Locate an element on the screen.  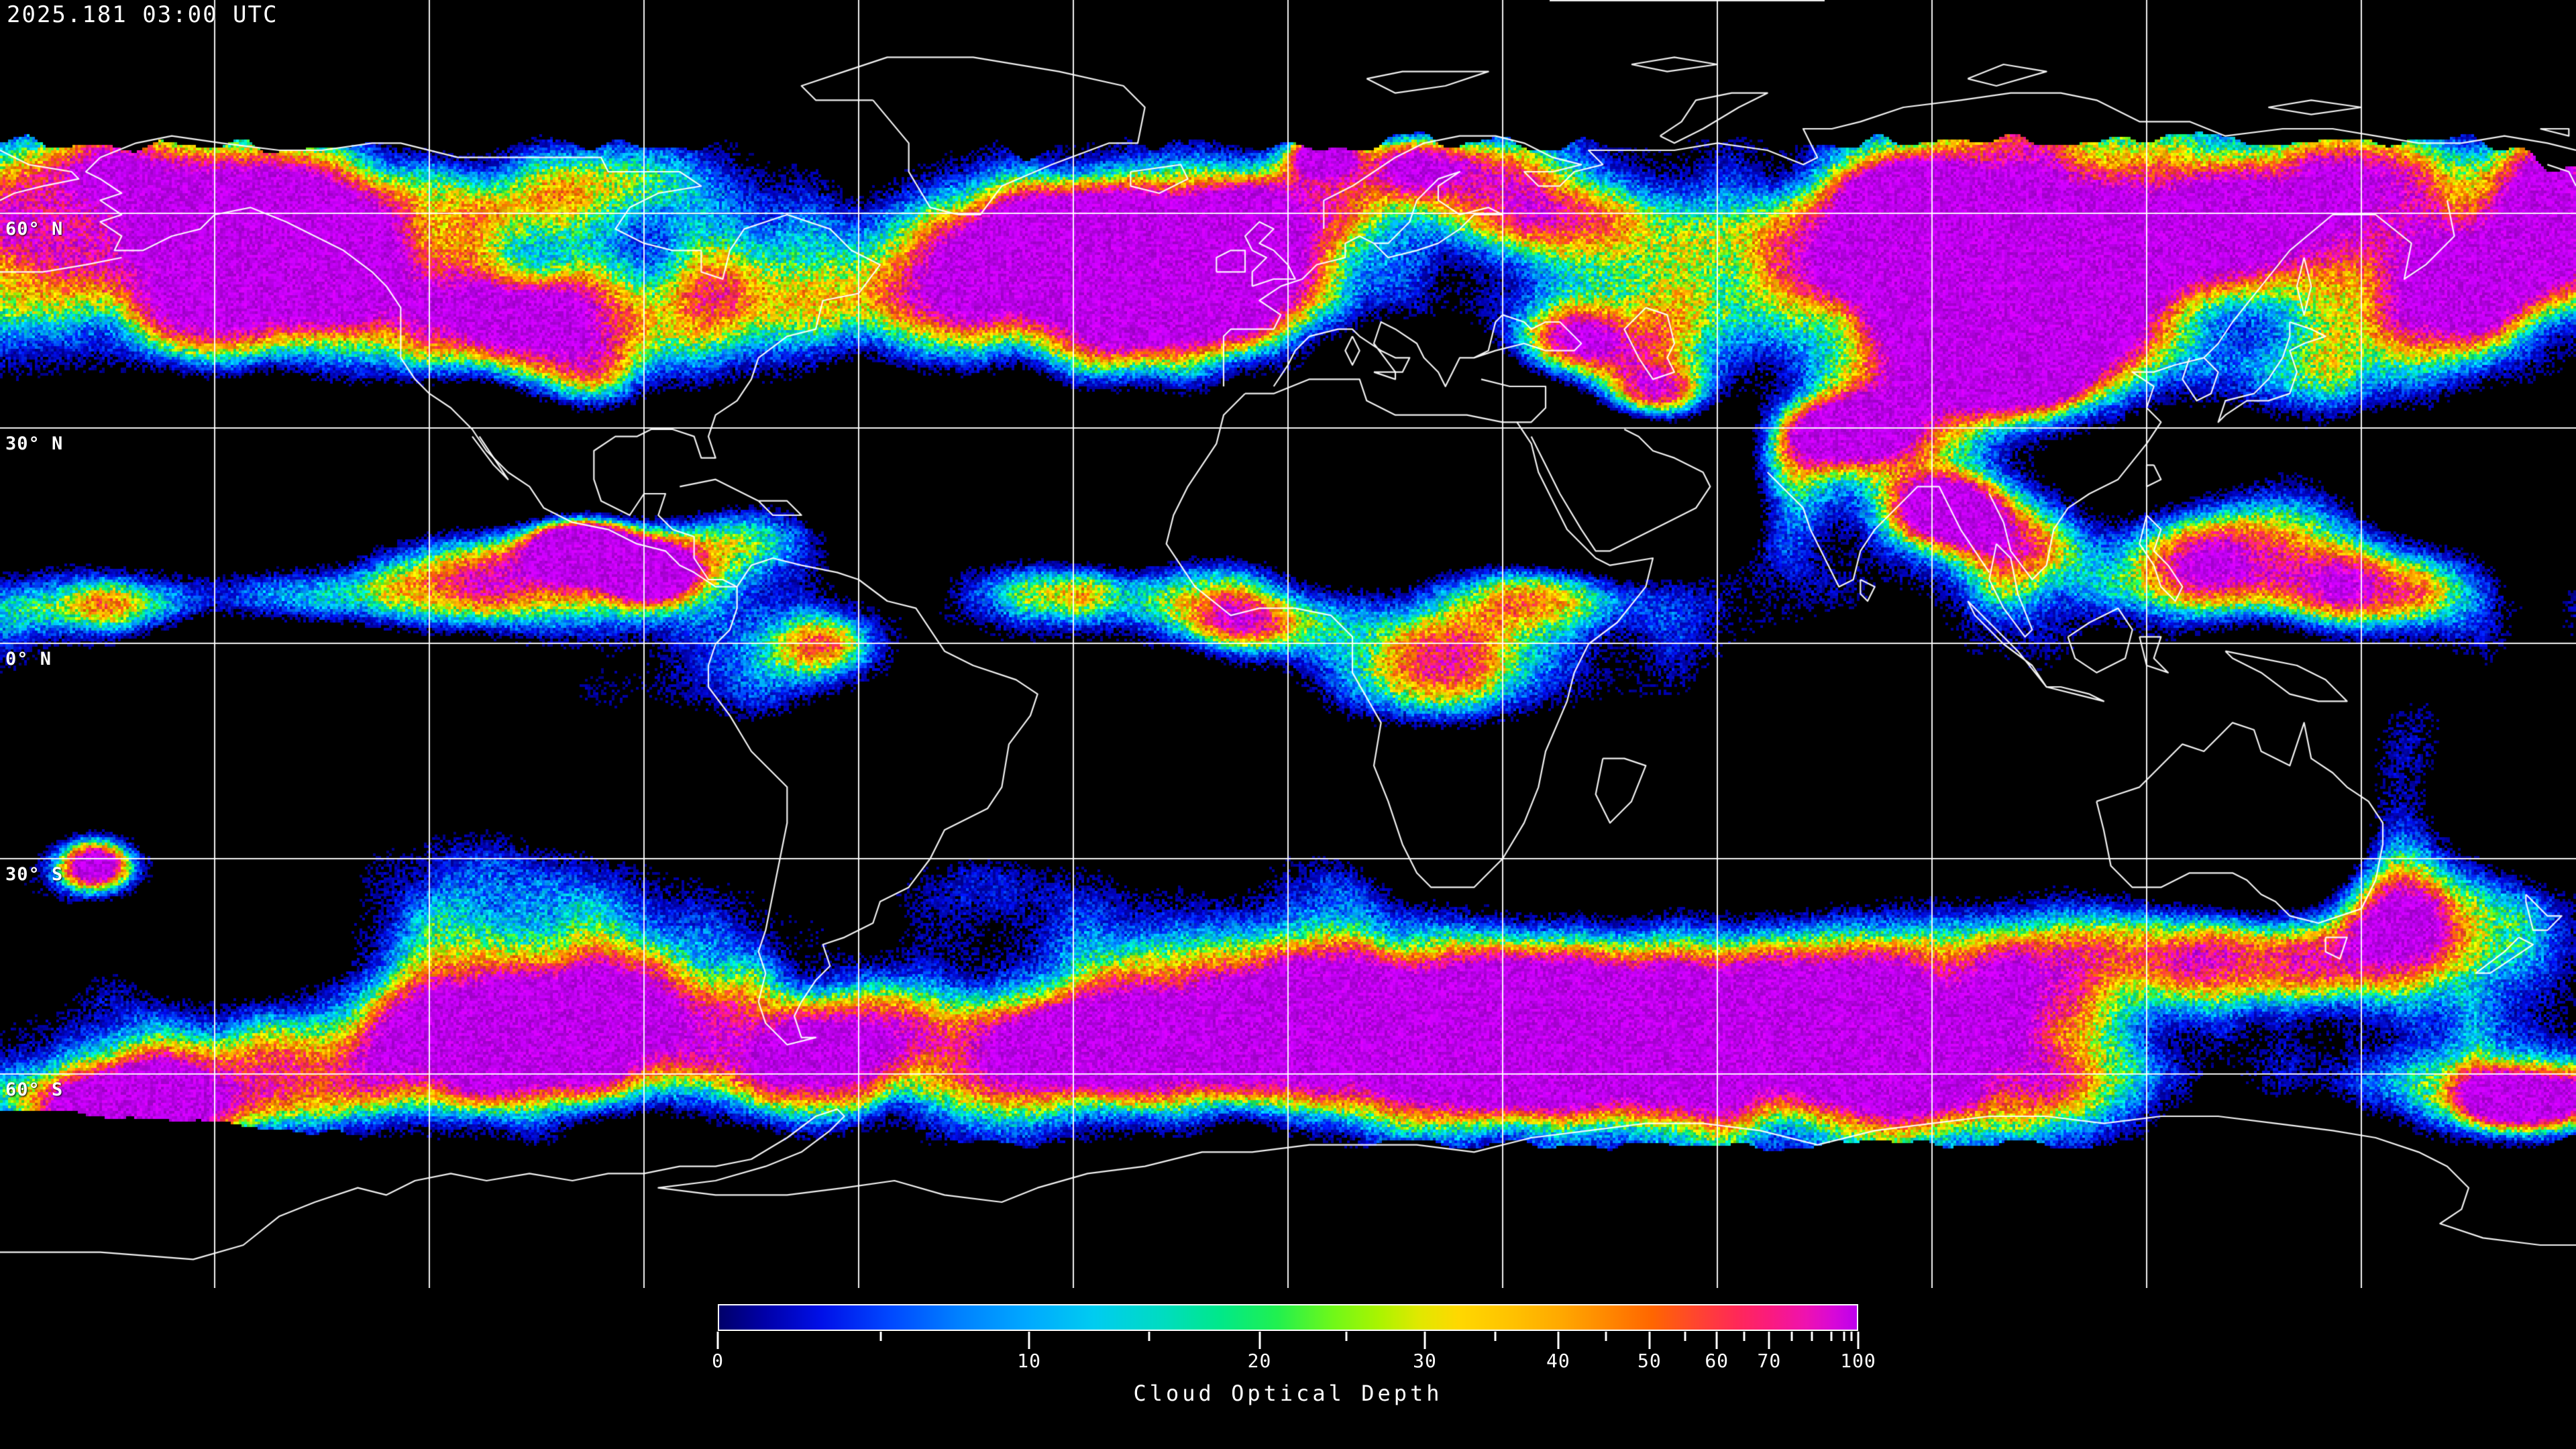
colorbar-tick-label-60: 60 is located at coordinates (1717, 1361).